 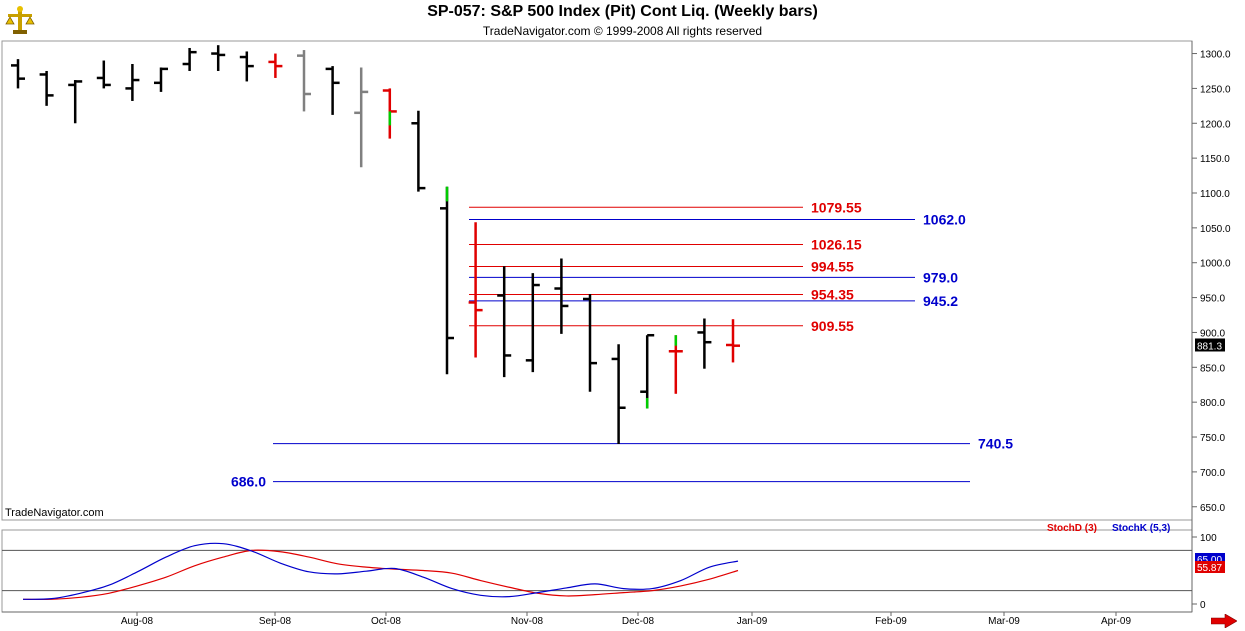 What do you see at coordinates (995, 444) in the screenshot?
I see `level-label-740.5: 740.5` at bounding box center [995, 444].